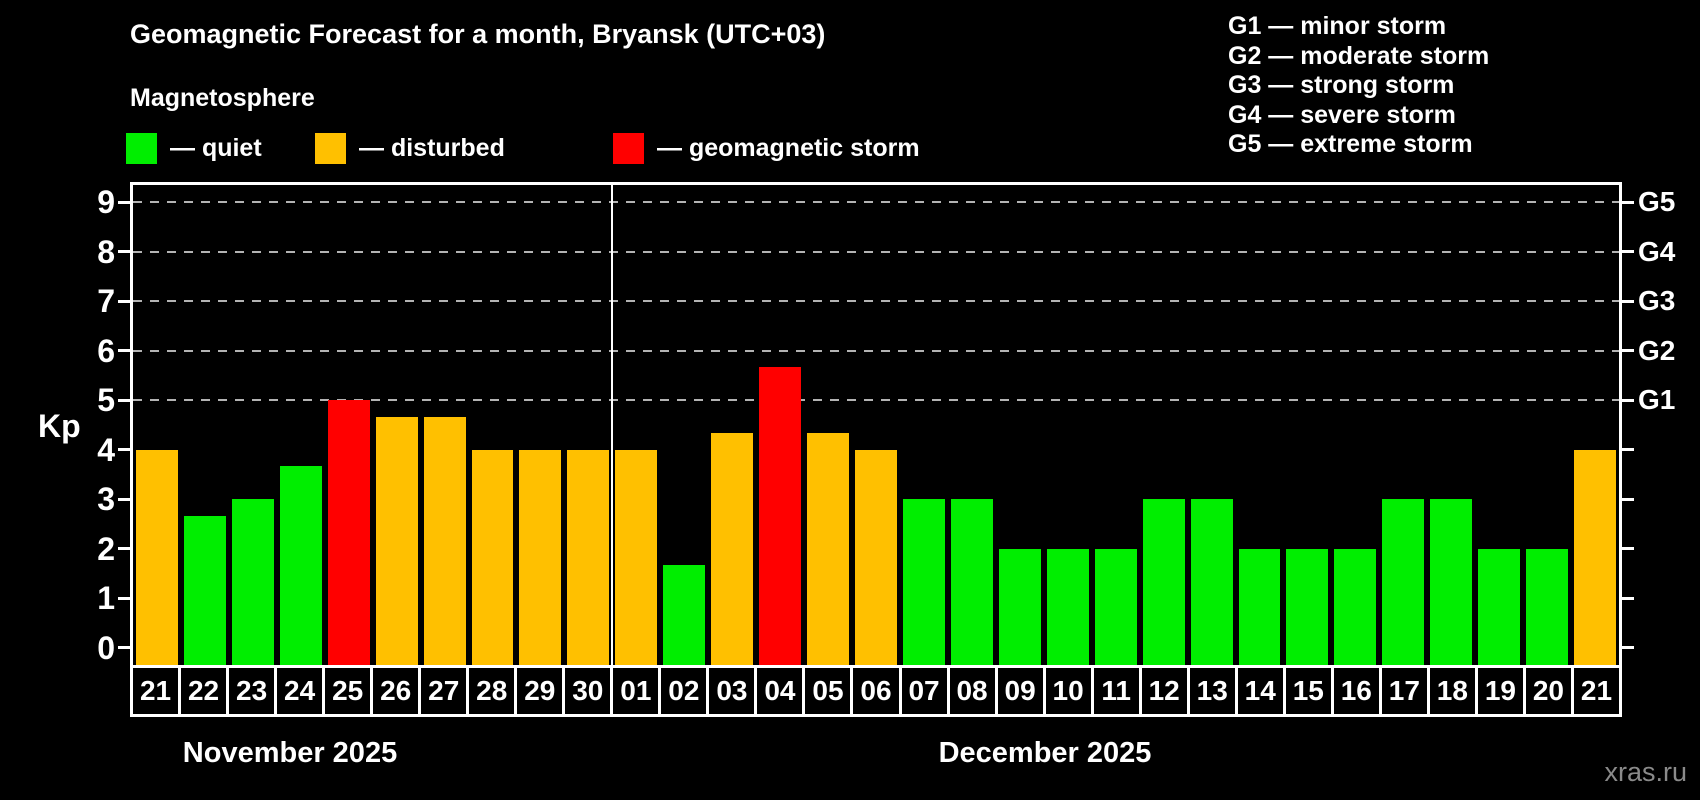 The image size is (1700, 800). Describe the element at coordinates (612, 425) in the screenshot. I see `month-separator-line` at that location.